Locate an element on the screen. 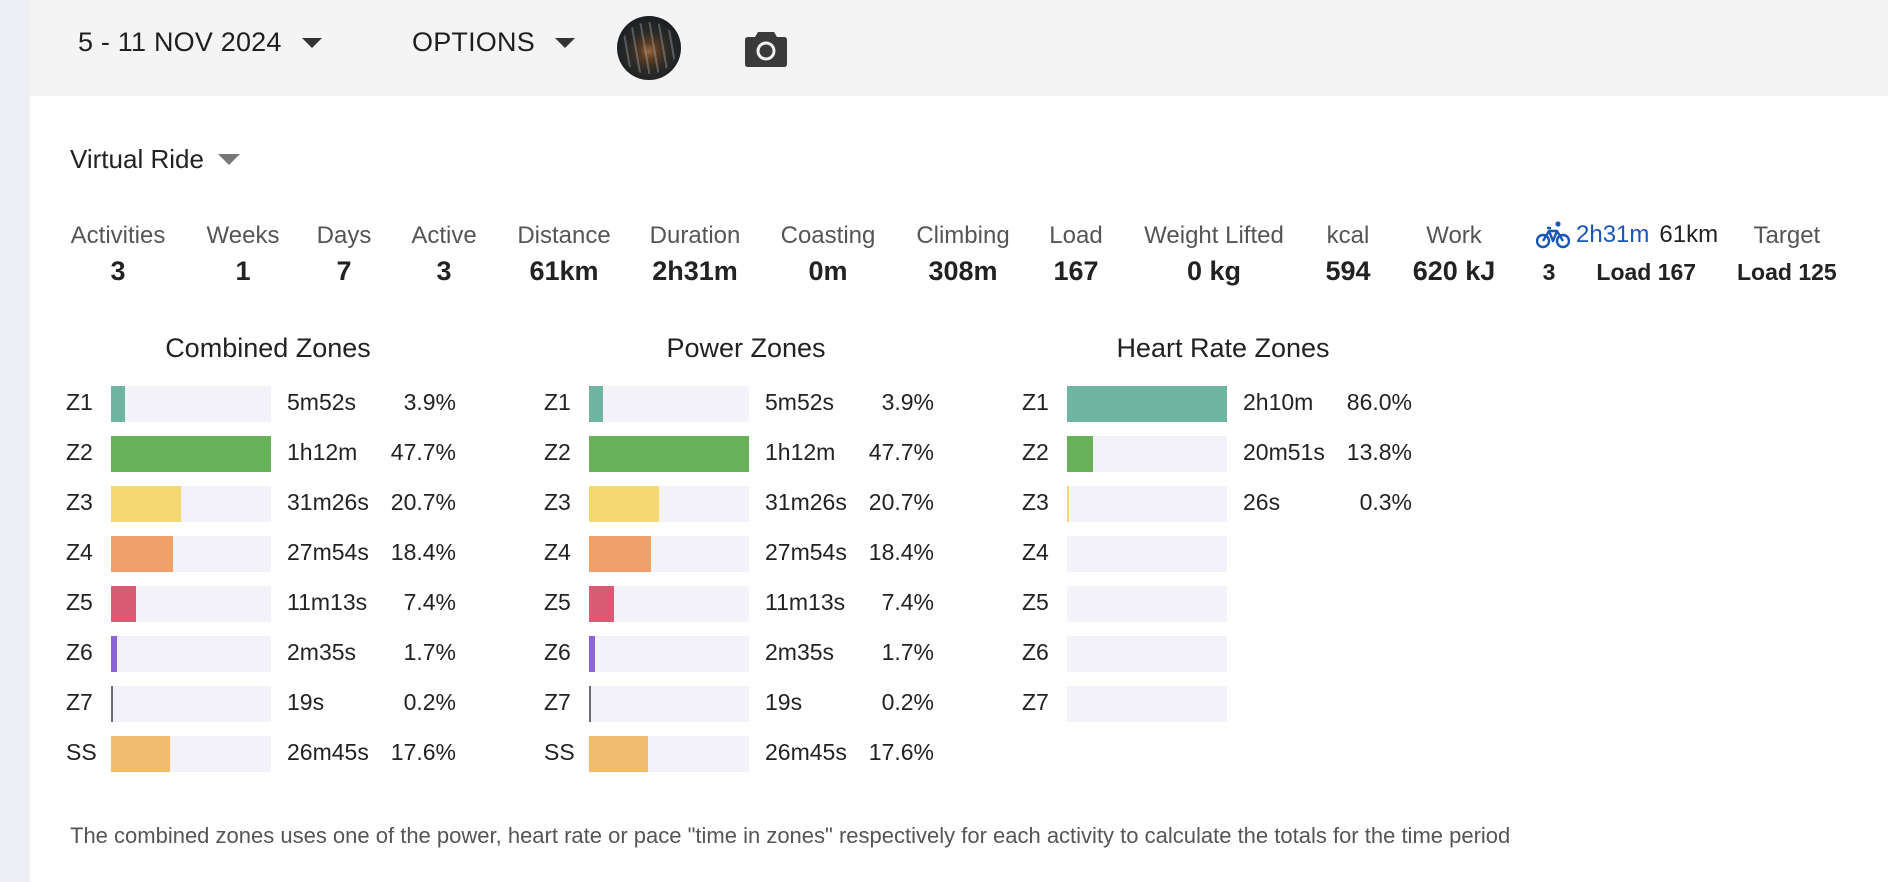 This screenshot has width=1888, height=882. zone-percent: 1.7% is located at coordinates (907, 652).